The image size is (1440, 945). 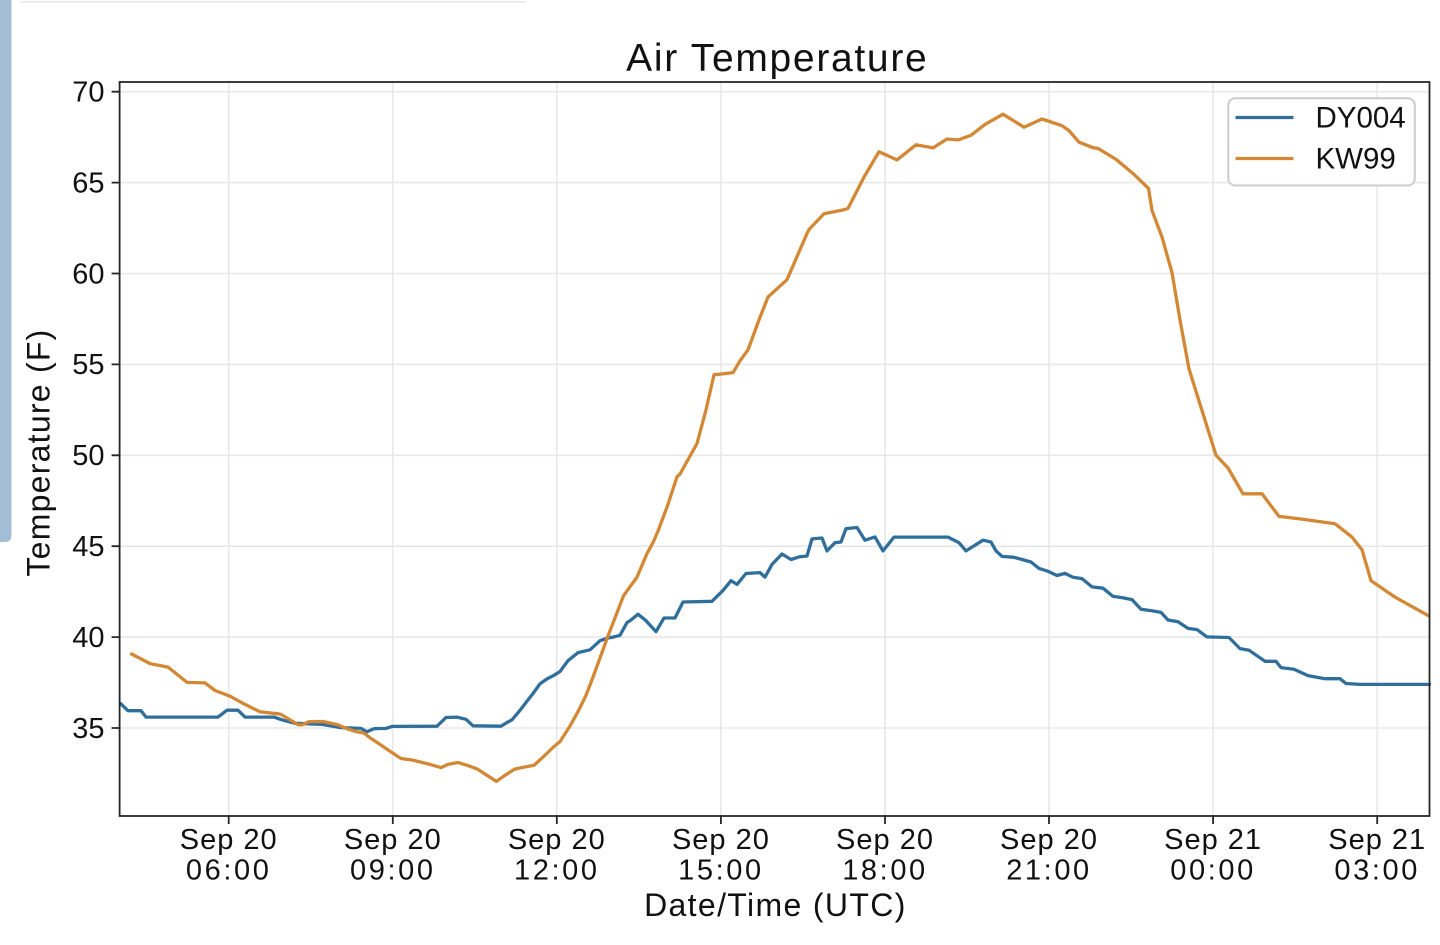 I want to click on svg-text: 18:00, so click(x=885, y=871).